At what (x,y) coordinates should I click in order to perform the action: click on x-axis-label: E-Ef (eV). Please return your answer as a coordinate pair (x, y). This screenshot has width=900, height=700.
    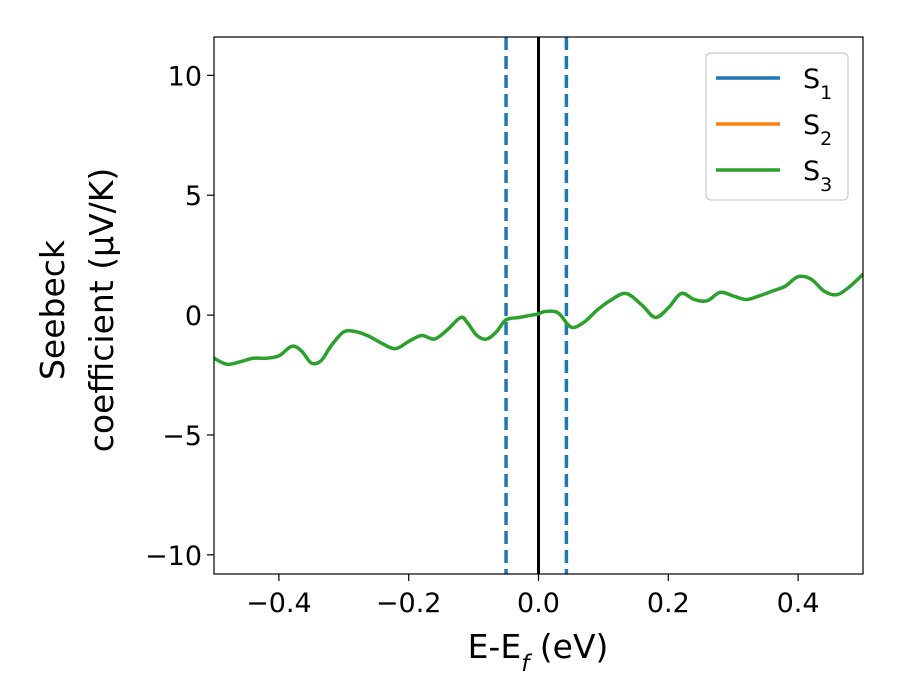
    Looking at the image, I should click on (538, 652).